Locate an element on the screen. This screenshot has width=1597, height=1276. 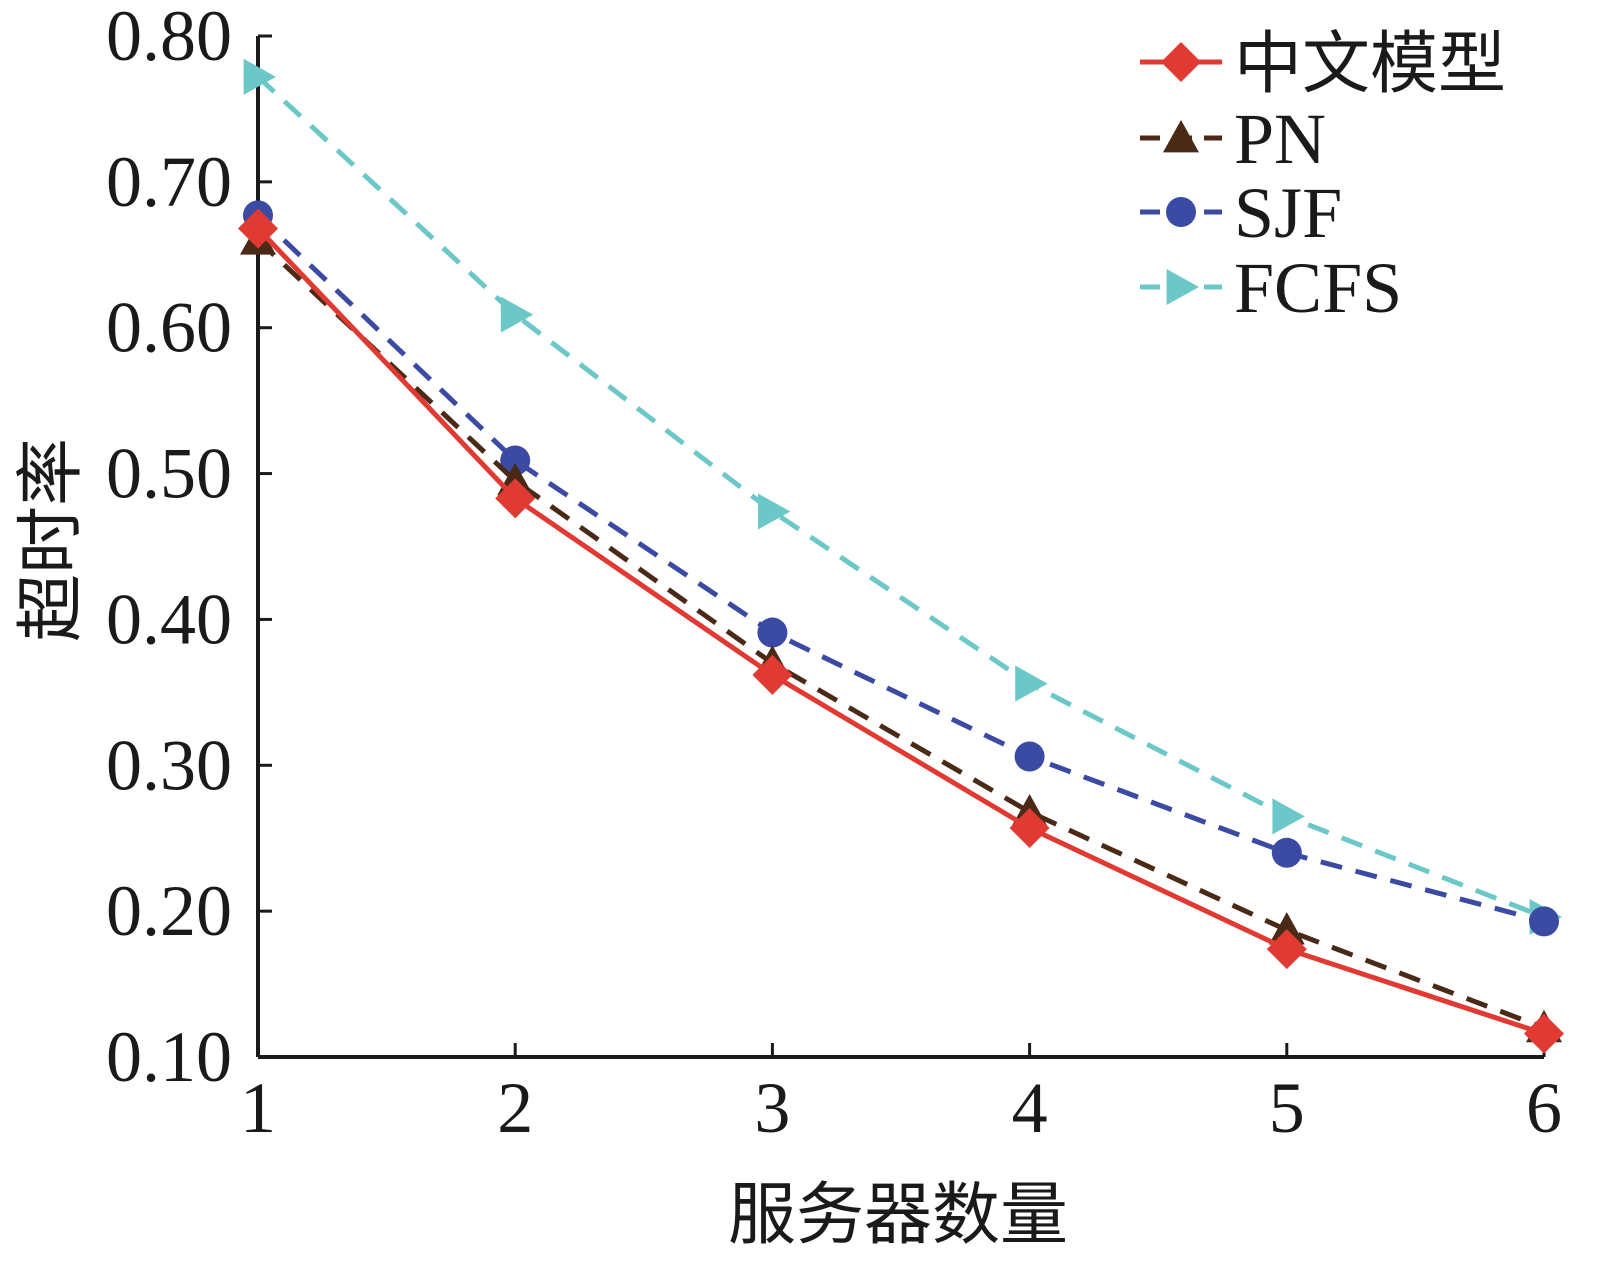
x-tick-label: 4 is located at coordinates (1030, 1108).